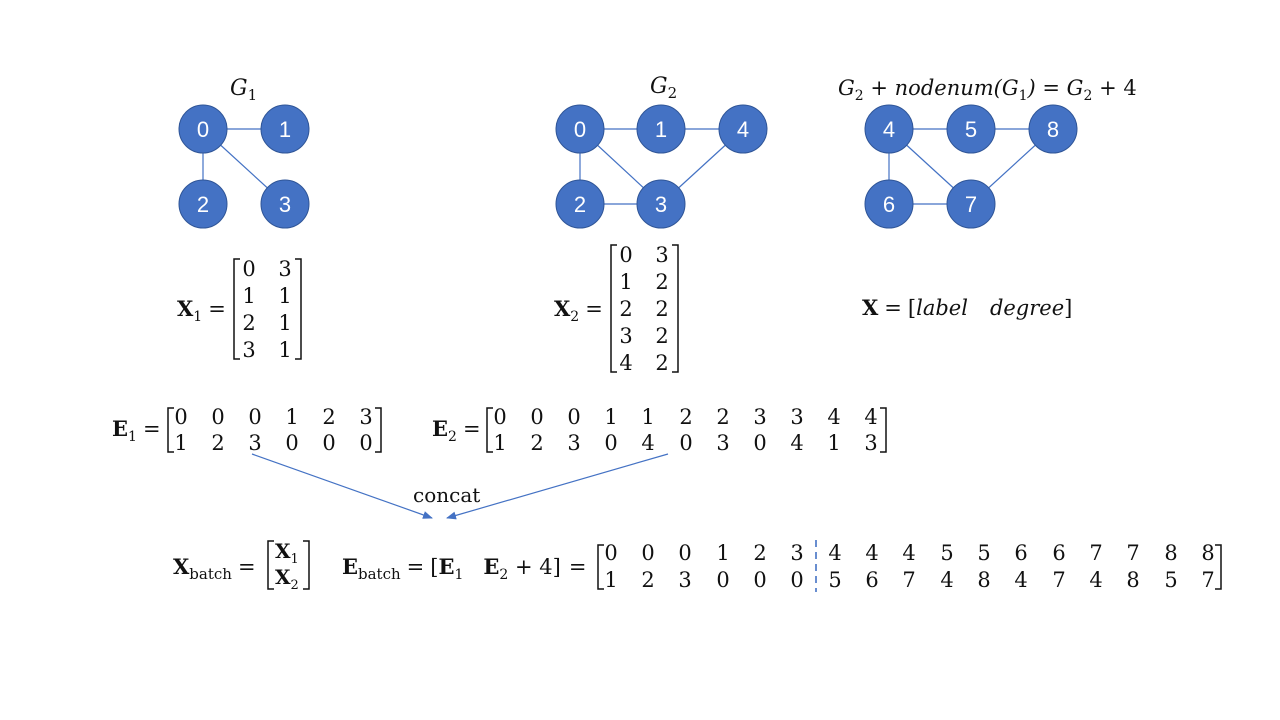  What do you see at coordinates (203, 204) in the screenshot?
I see `node-g1-2: 2` at bounding box center [203, 204].